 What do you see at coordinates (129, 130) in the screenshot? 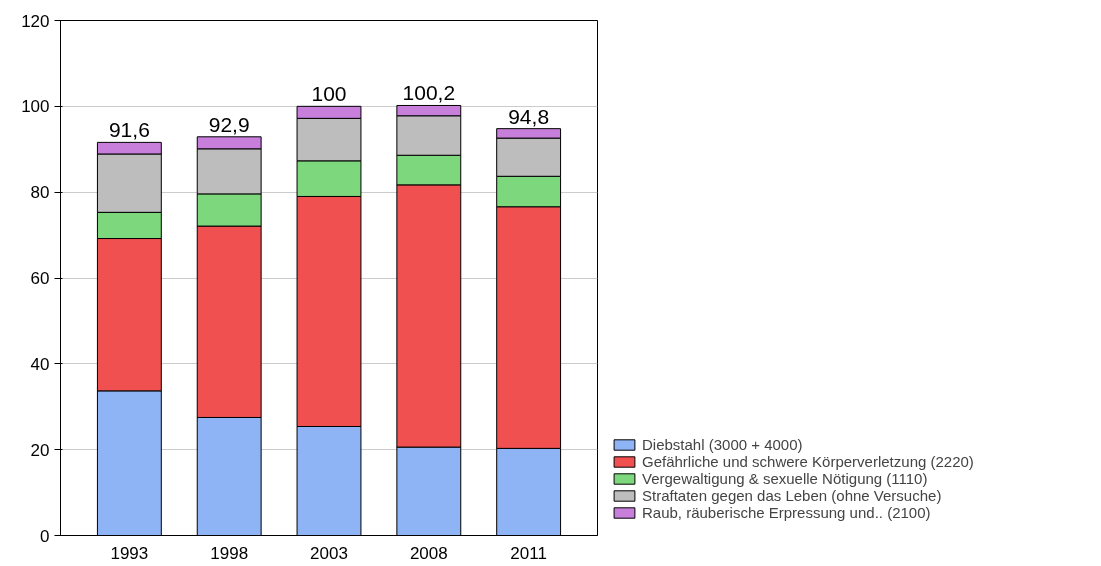
I see `total-label: 91,6` at bounding box center [129, 130].